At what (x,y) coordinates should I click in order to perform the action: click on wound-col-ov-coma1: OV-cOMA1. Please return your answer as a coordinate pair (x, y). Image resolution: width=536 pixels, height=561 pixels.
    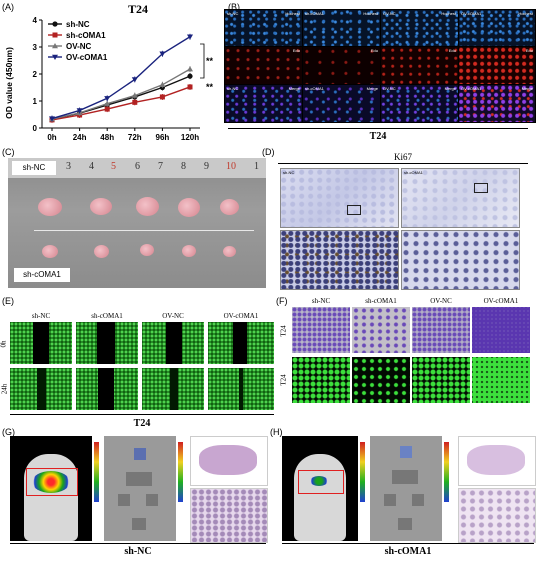
    Looking at the image, I should click on (241, 316).